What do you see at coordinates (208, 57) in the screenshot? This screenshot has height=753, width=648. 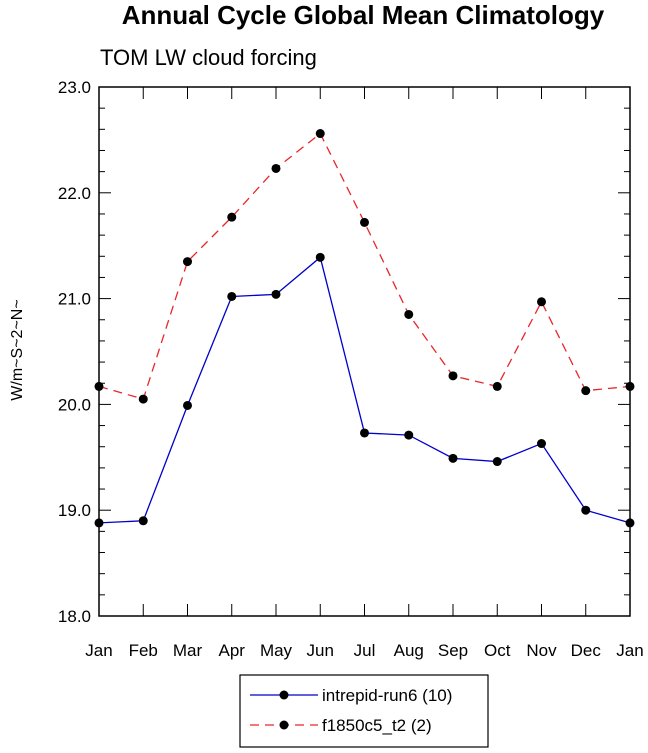 I see `chart-subtitle: TOM LW cloud forcing` at bounding box center [208, 57].